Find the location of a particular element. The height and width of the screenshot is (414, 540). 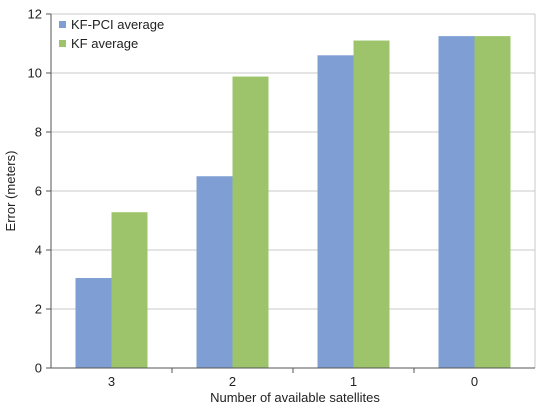

y-tick-label: 0 is located at coordinates (38, 368).